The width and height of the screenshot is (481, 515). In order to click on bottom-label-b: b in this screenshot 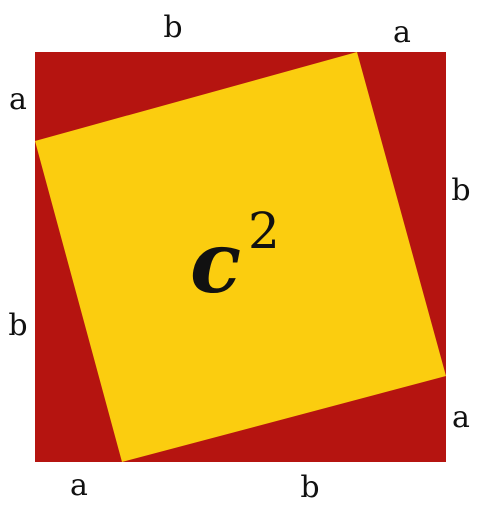, I will do `click(309, 487)`.